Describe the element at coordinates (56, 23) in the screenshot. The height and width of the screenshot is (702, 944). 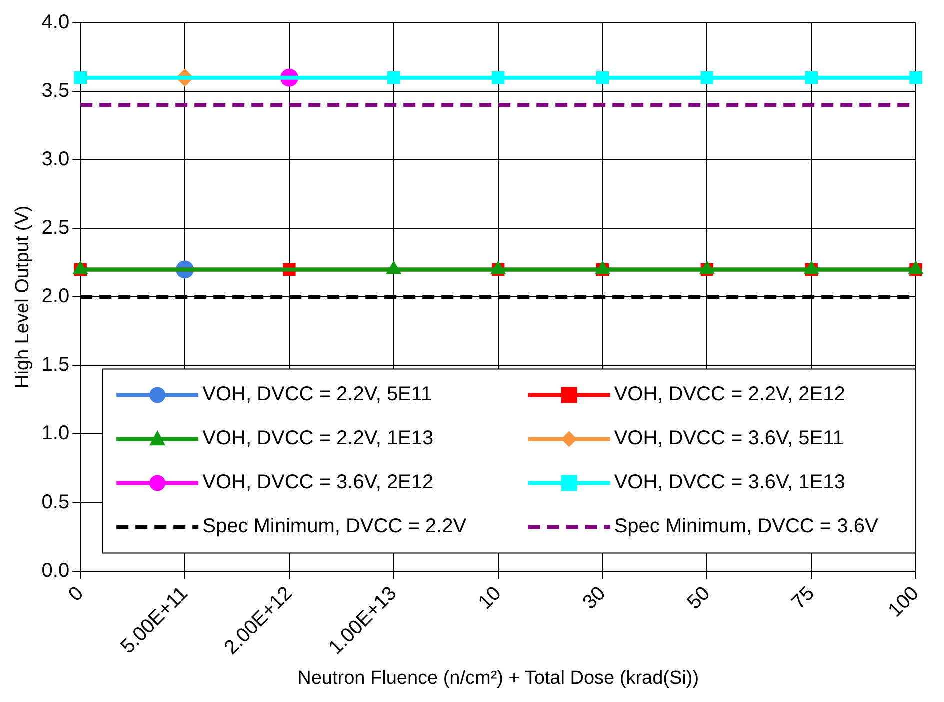
I see `y-tick-label: 4.0` at that location.